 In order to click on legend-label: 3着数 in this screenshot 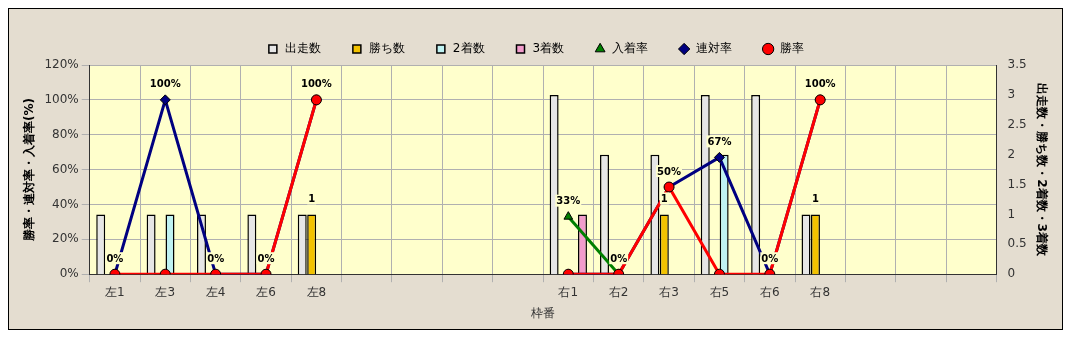, I will do `click(548, 48)`.